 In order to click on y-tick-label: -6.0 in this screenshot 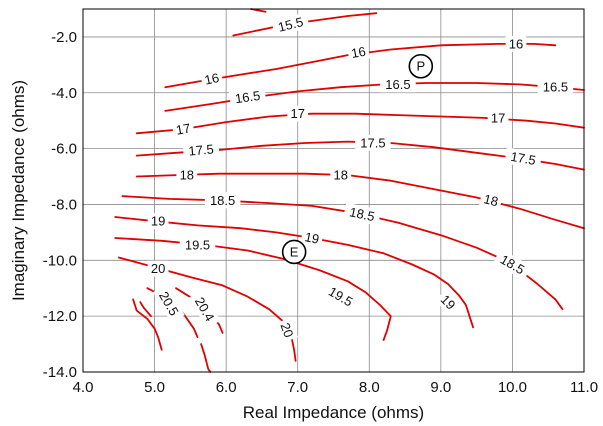, I will do `click(64, 149)`.